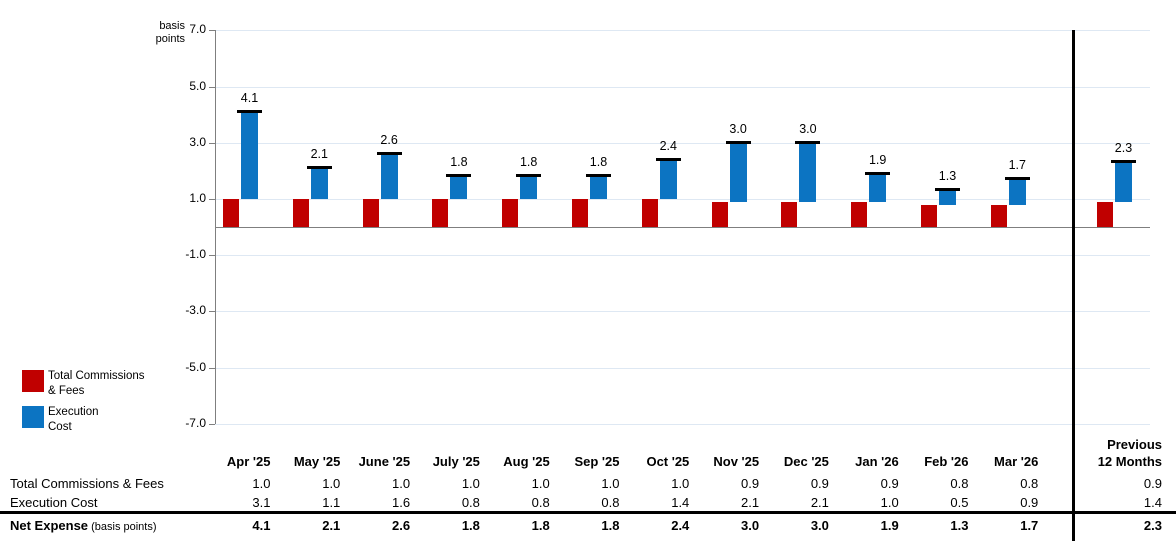  What do you see at coordinates (877, 461) in the screenshot?
I see `table-col-header: Jan '26` at bounding box center [877, 461].